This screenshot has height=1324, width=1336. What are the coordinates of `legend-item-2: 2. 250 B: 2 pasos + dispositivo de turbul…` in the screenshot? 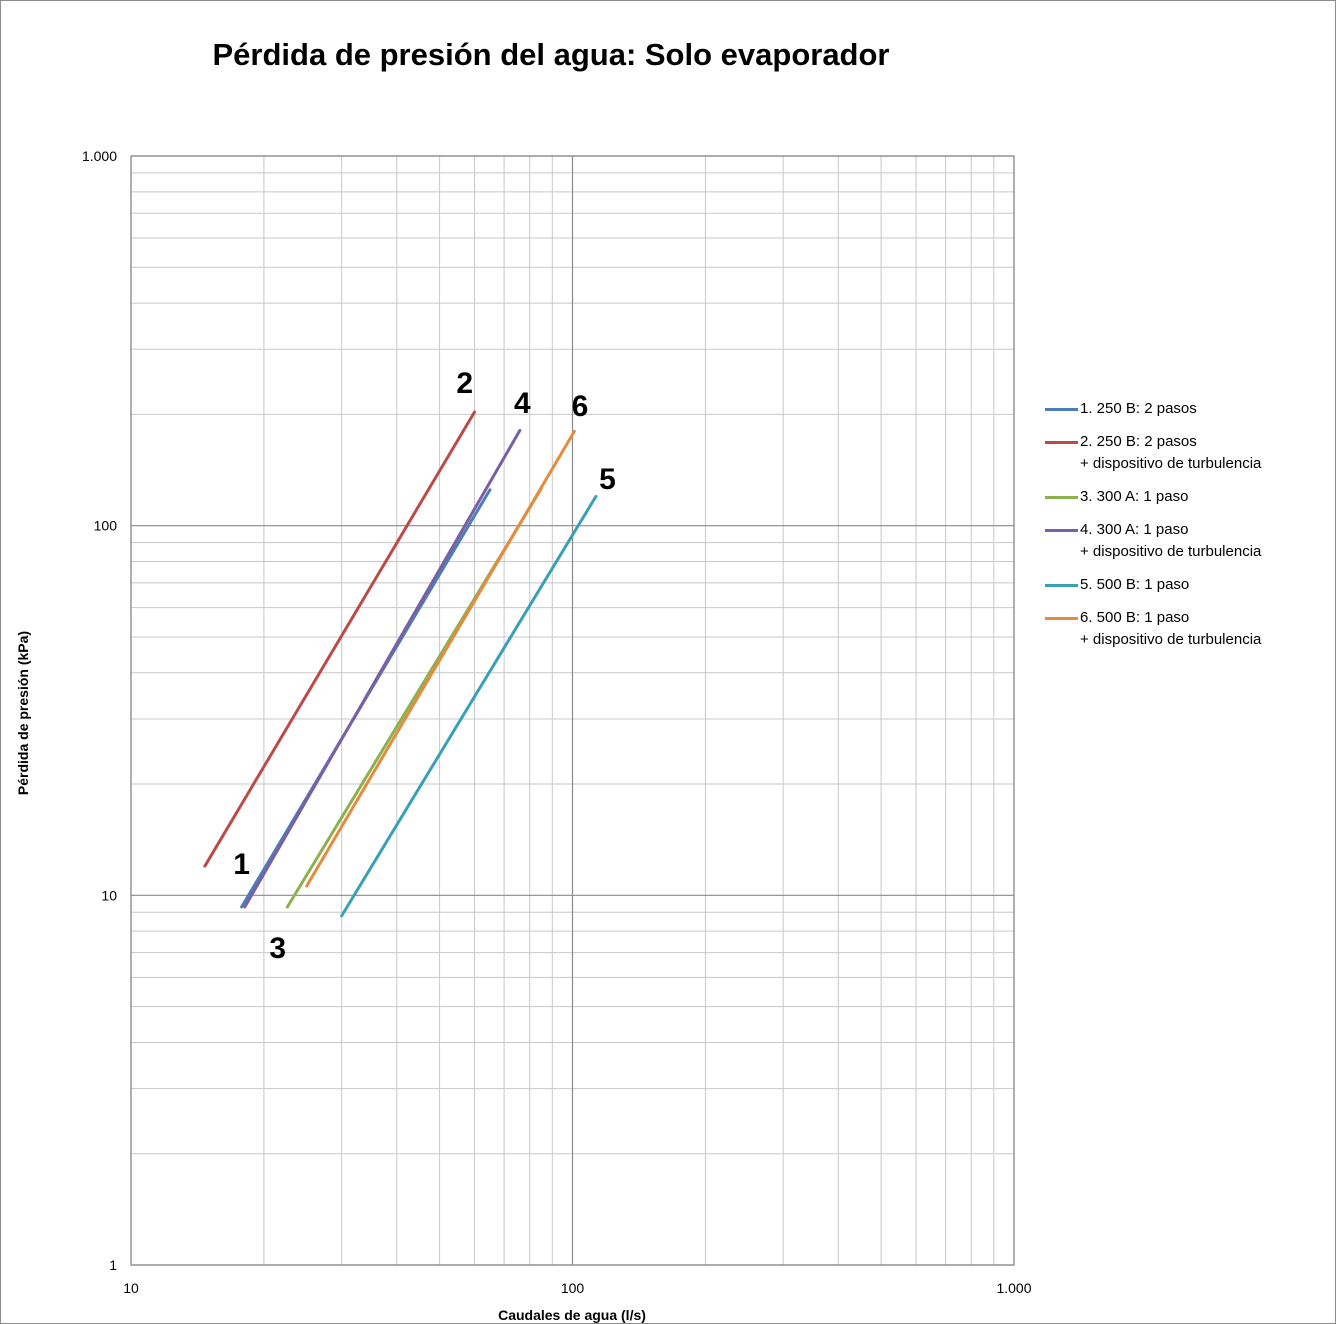 It's located at (1153, 453).